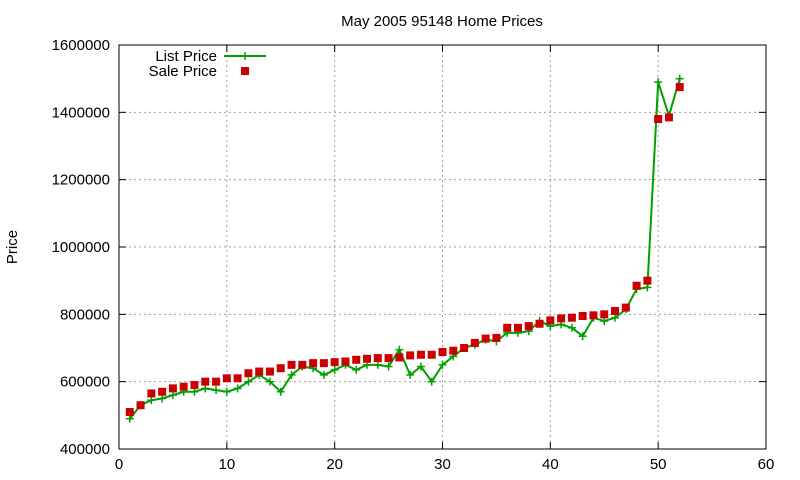  I want to click on x-tick-label: 0, so click(119, 464).